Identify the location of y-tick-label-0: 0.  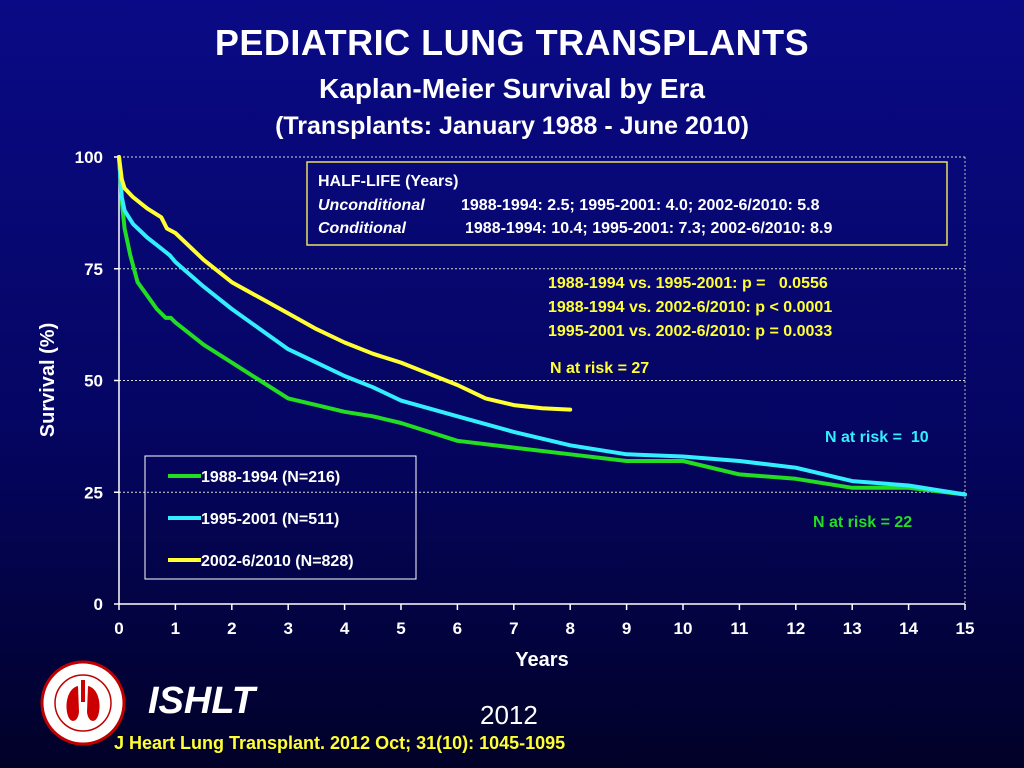
(98, 604).